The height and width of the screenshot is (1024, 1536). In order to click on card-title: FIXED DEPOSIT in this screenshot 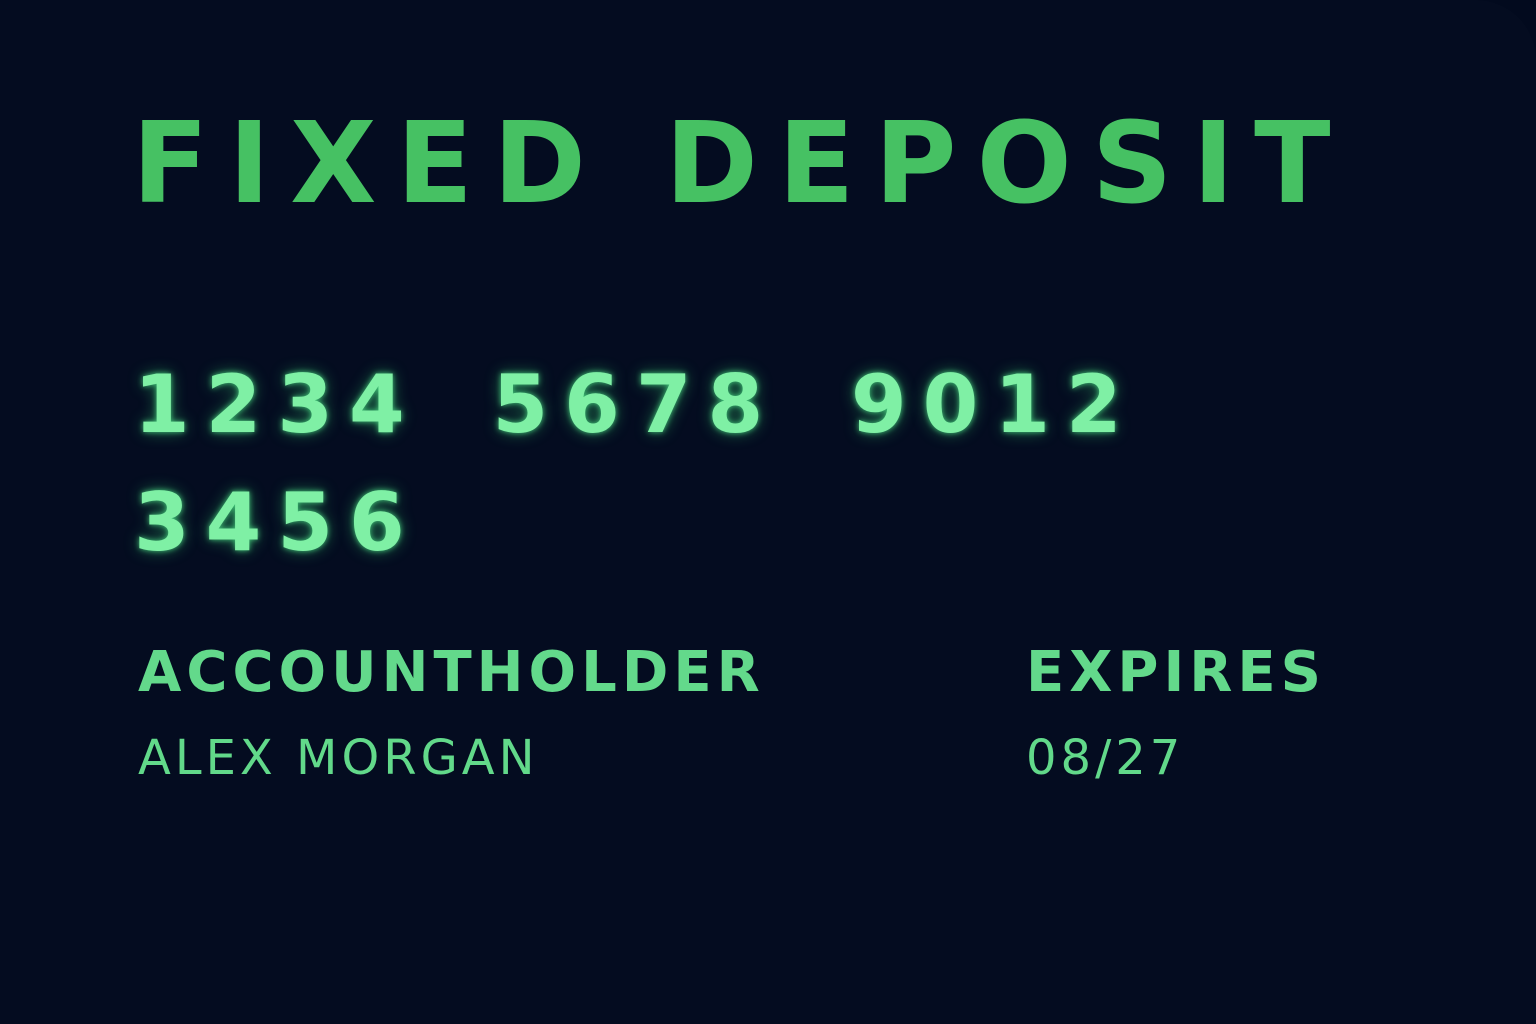, I will do `click(741, 164)`.